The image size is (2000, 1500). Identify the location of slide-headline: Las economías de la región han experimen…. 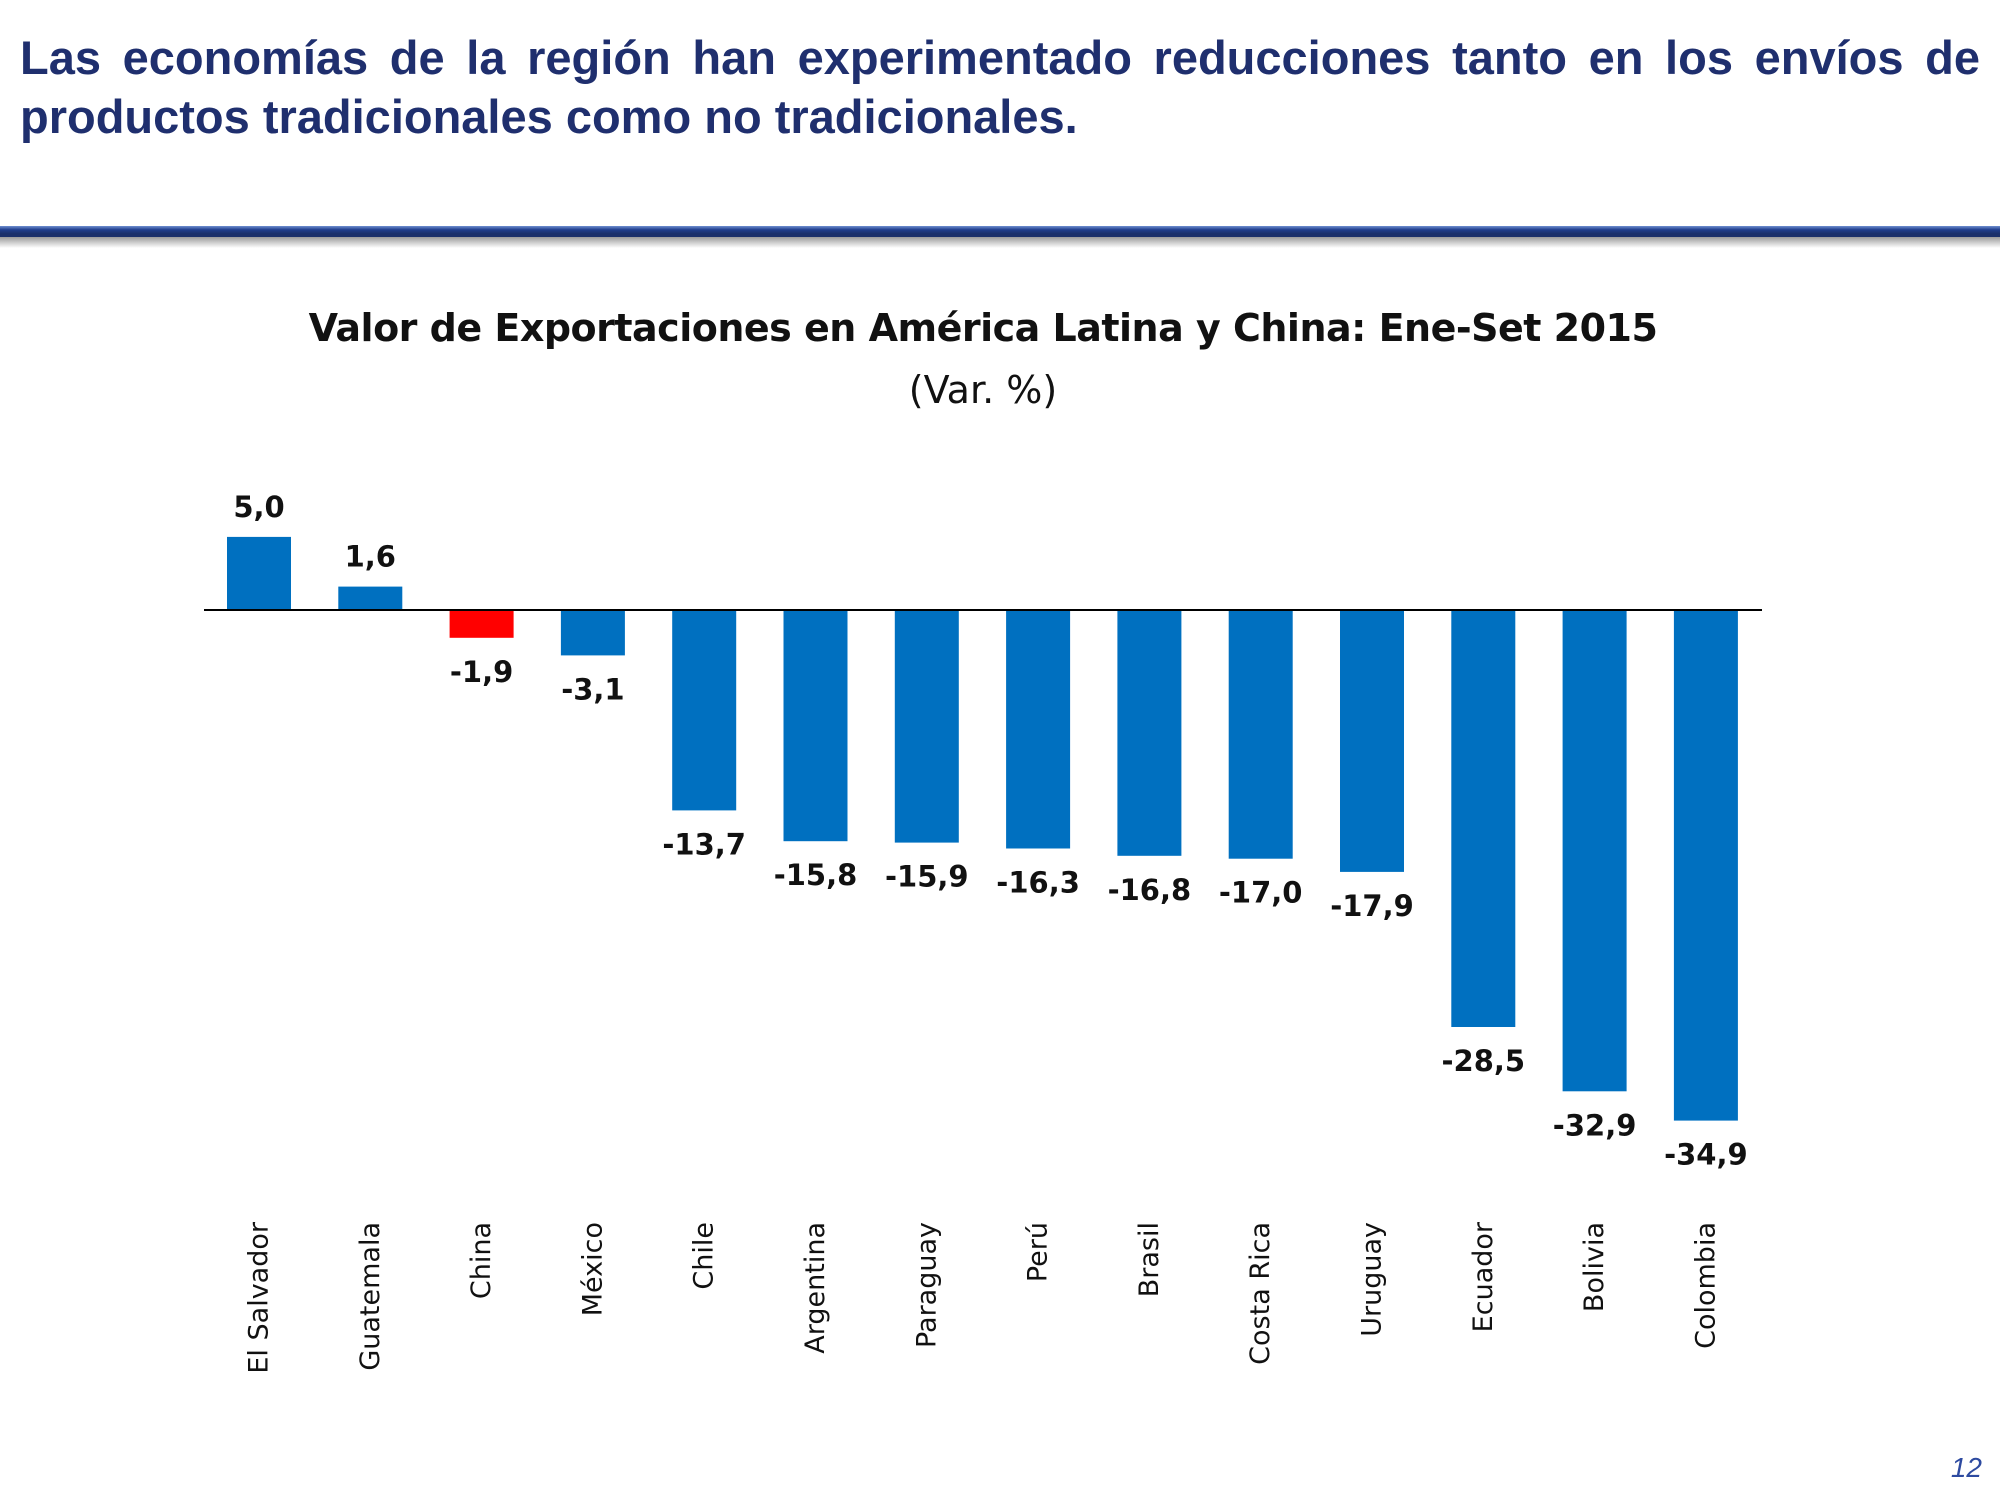
(1000, 87).